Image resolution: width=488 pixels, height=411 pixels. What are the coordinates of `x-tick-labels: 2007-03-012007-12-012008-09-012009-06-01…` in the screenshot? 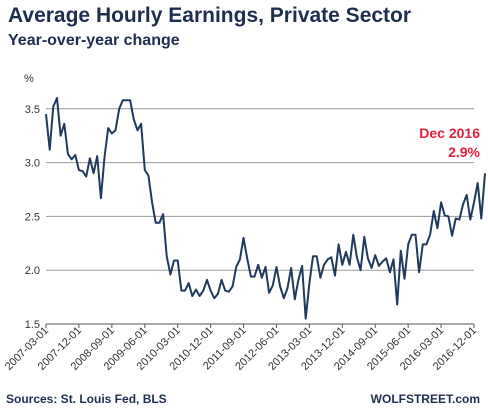 It's located at (241, 349).